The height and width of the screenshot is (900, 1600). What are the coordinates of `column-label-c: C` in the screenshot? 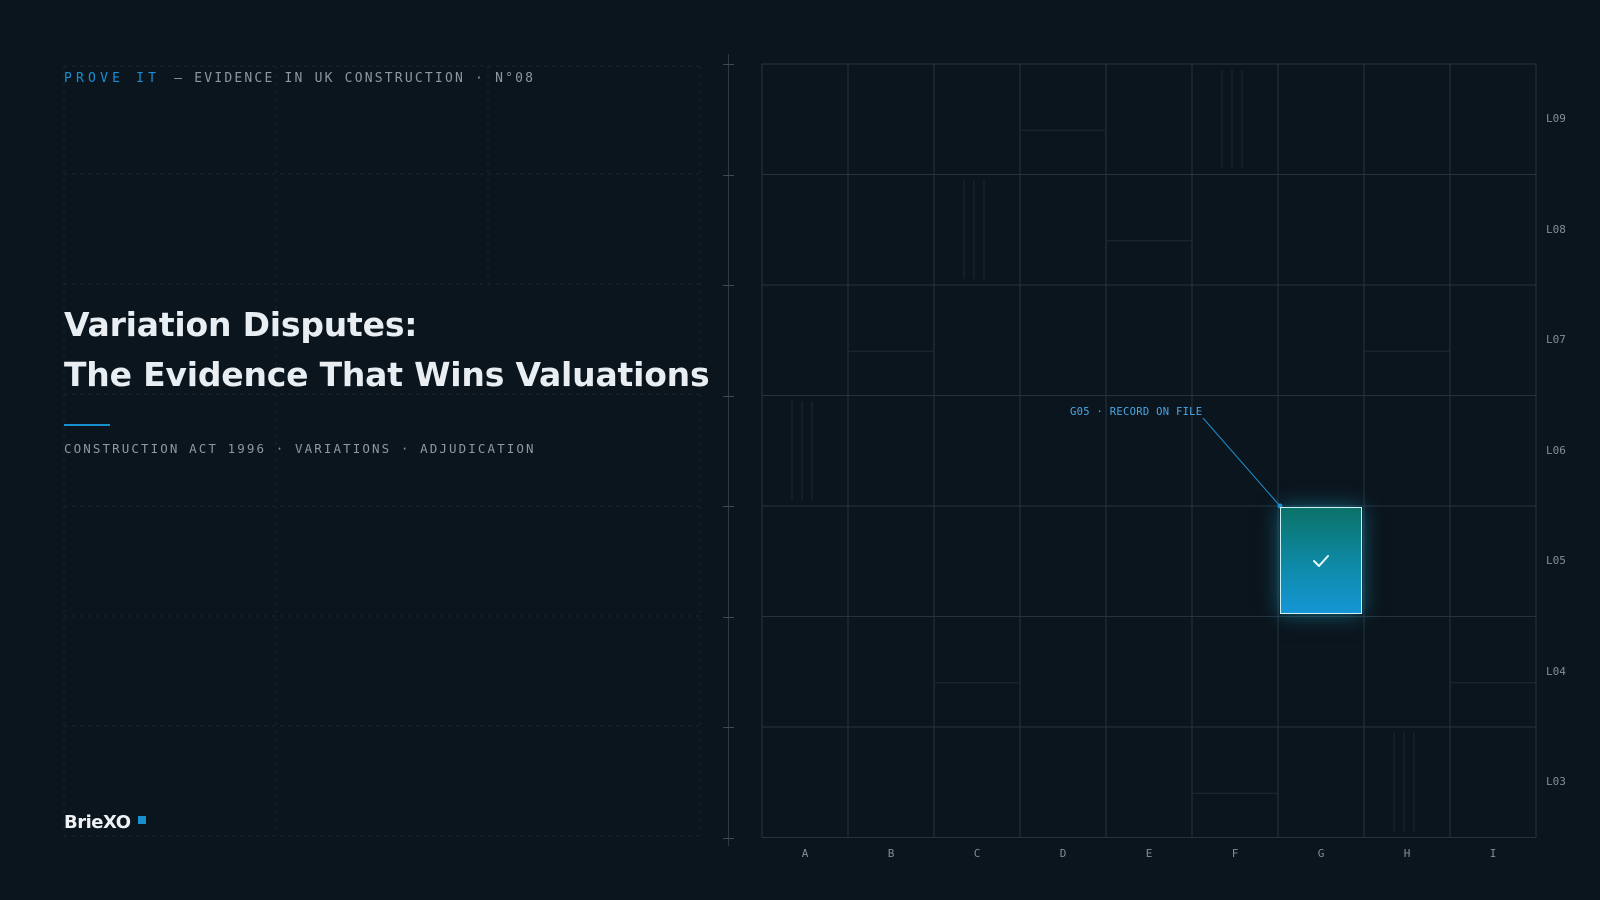 It's located at (977, 853).